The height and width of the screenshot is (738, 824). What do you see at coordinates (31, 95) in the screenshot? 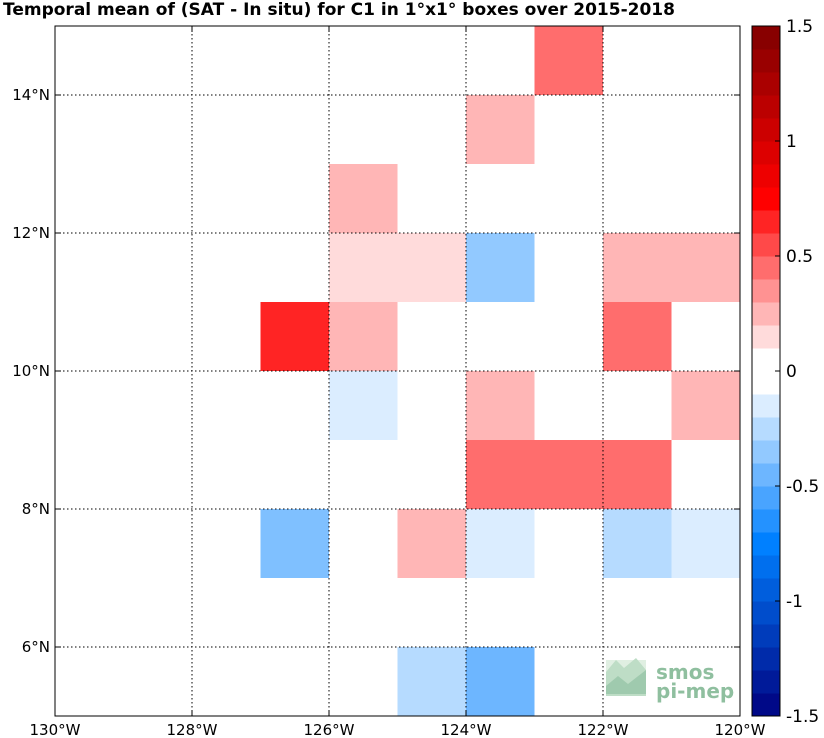
I see `y-tick-label: 14°N` at bounding box center [31, 95].